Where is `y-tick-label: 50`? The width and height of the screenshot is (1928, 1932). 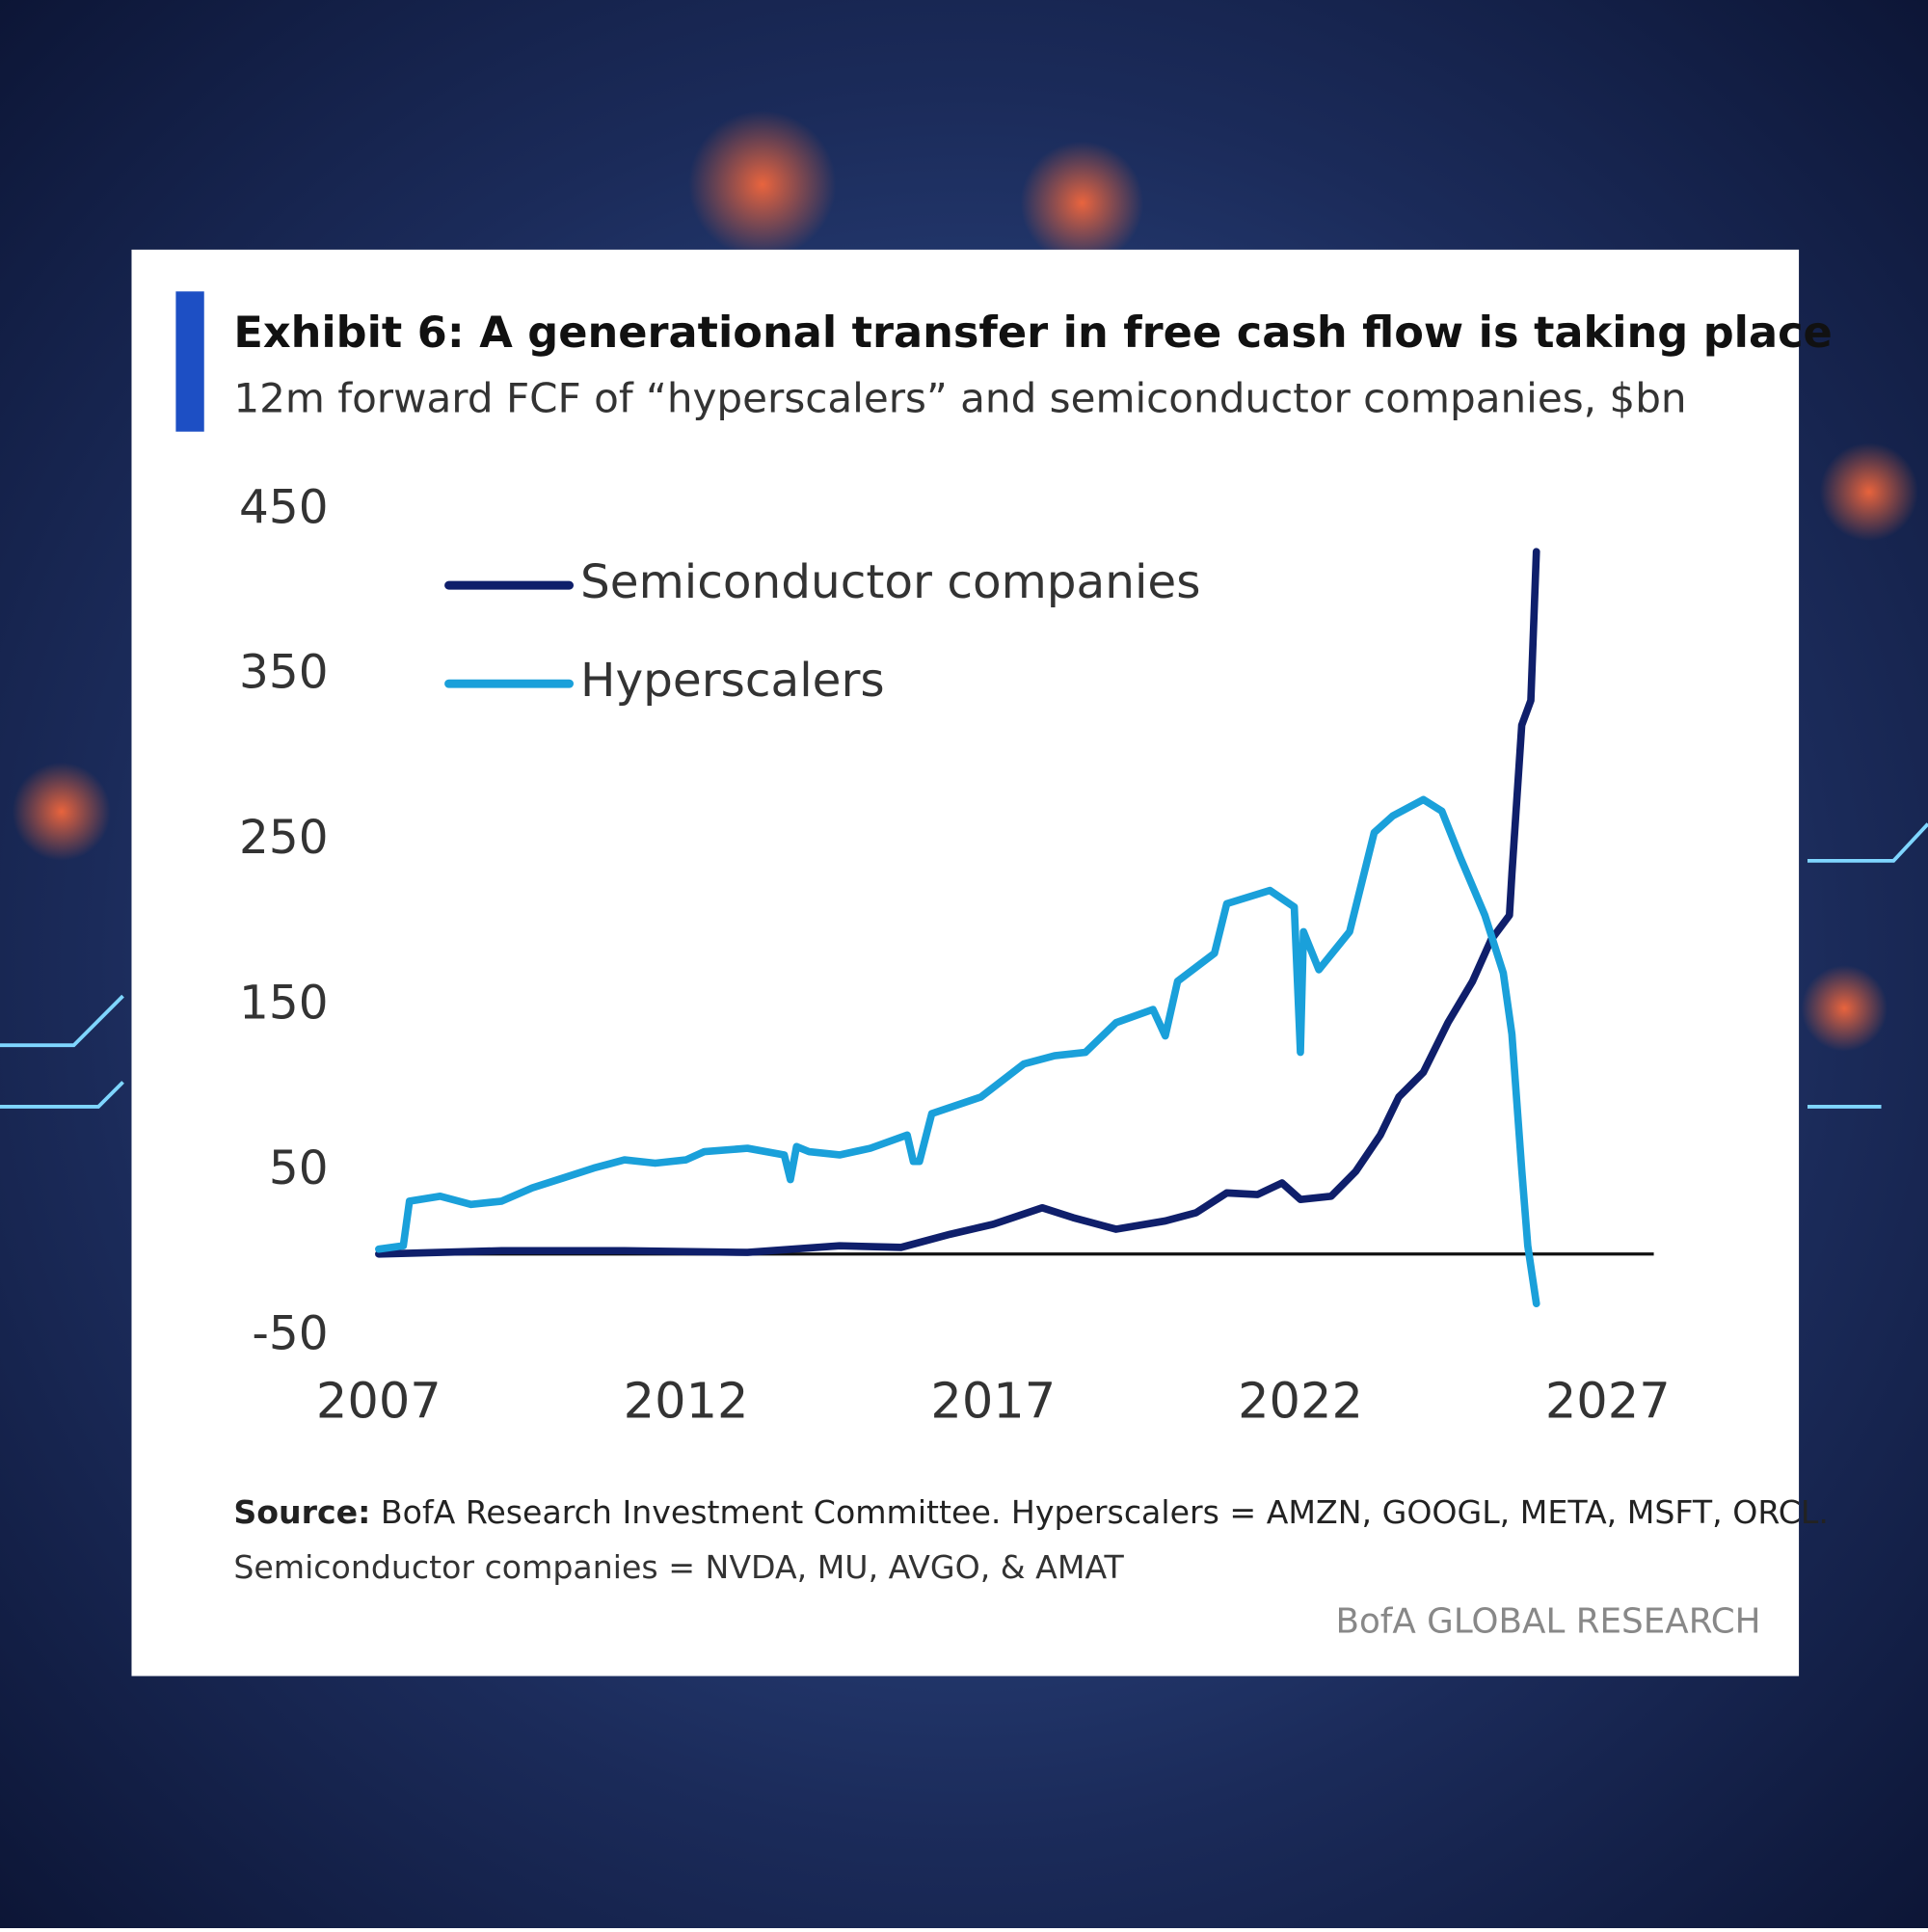 y-tick-label: 50 is located at coordinates (299, 1168).